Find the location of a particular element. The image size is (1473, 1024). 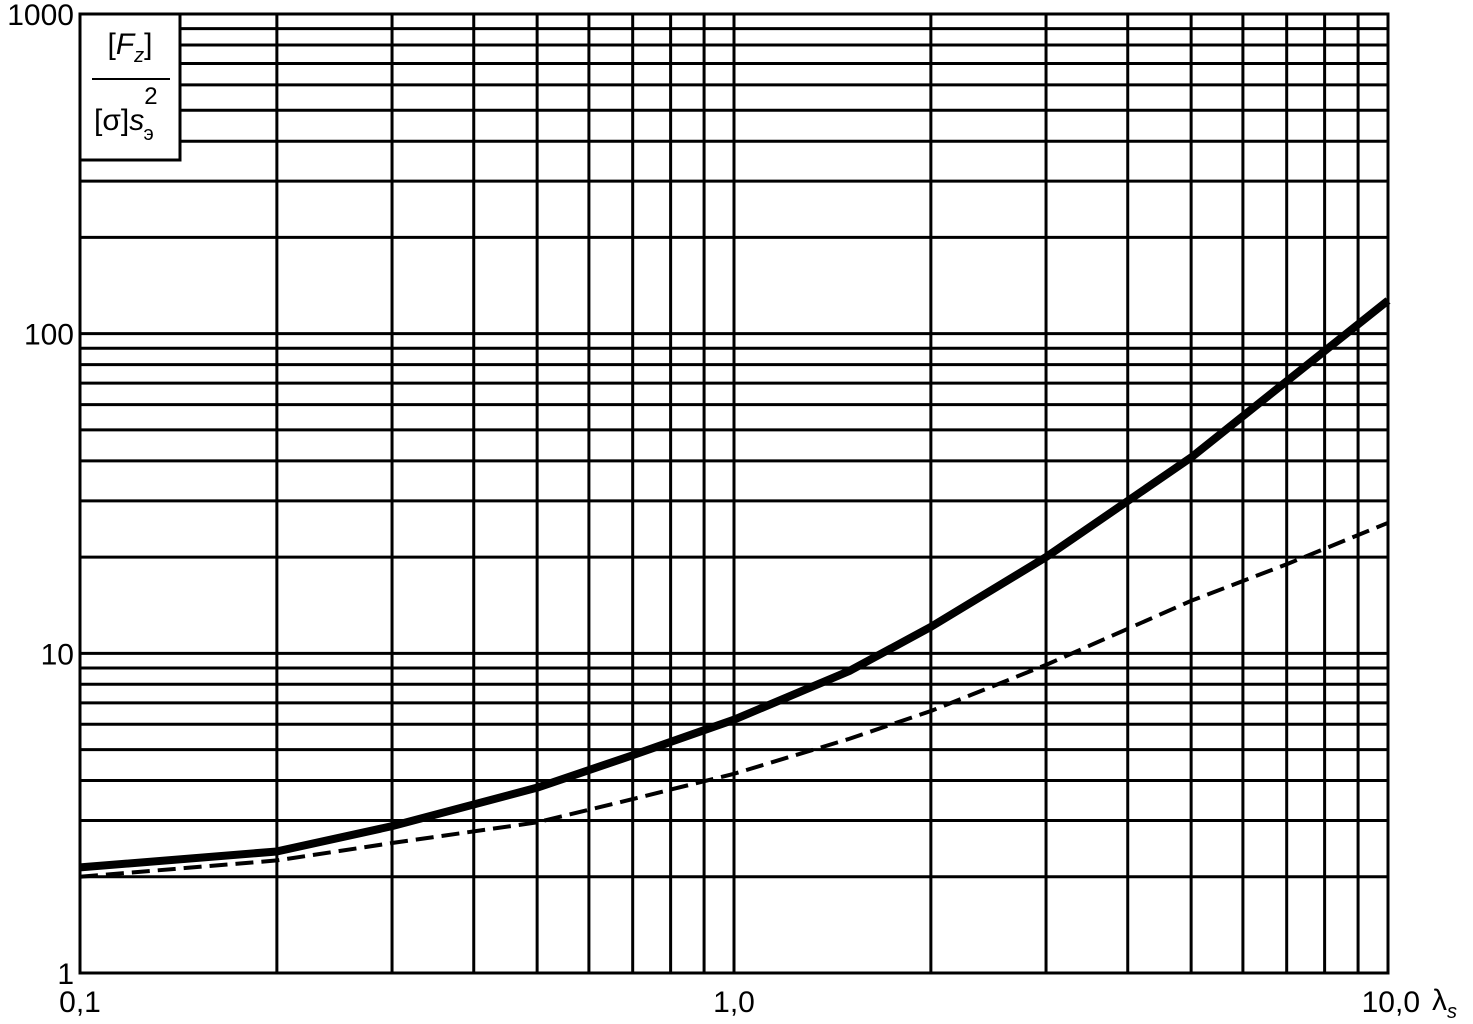

x-label-part: λ is located at coordinates (1439, 1000).